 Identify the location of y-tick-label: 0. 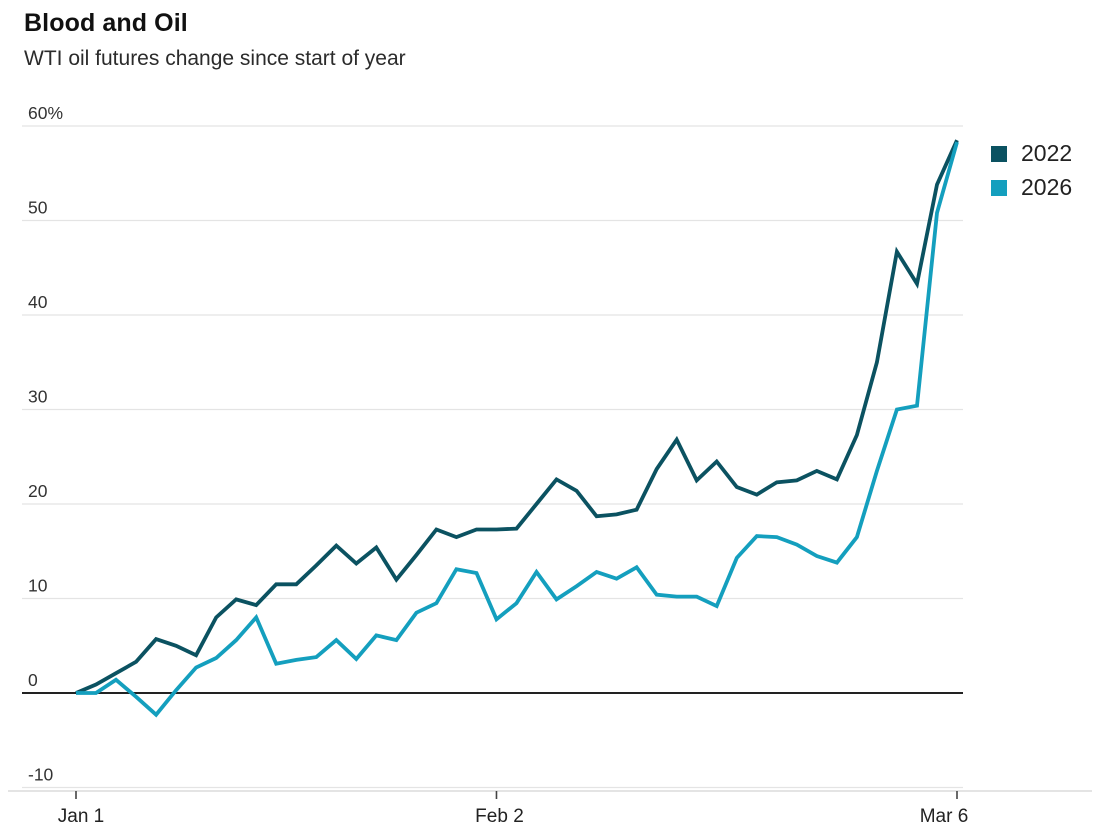
(33, 680).